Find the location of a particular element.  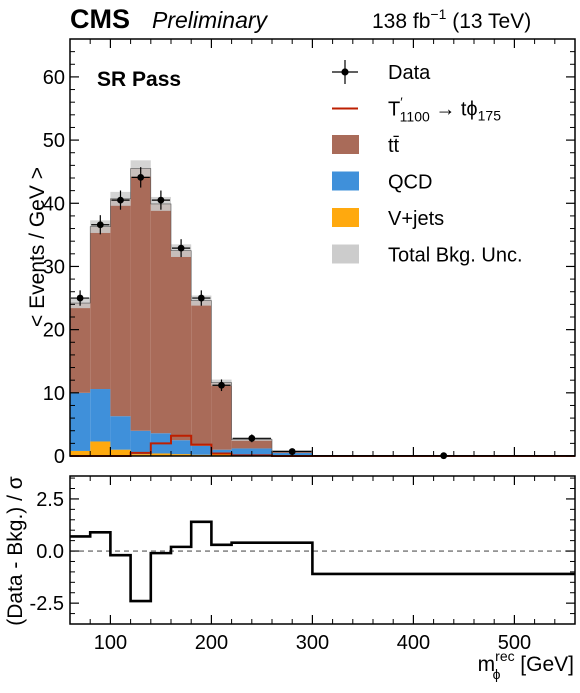

x-tick-label: 400 is located at coordinates (413, 643).